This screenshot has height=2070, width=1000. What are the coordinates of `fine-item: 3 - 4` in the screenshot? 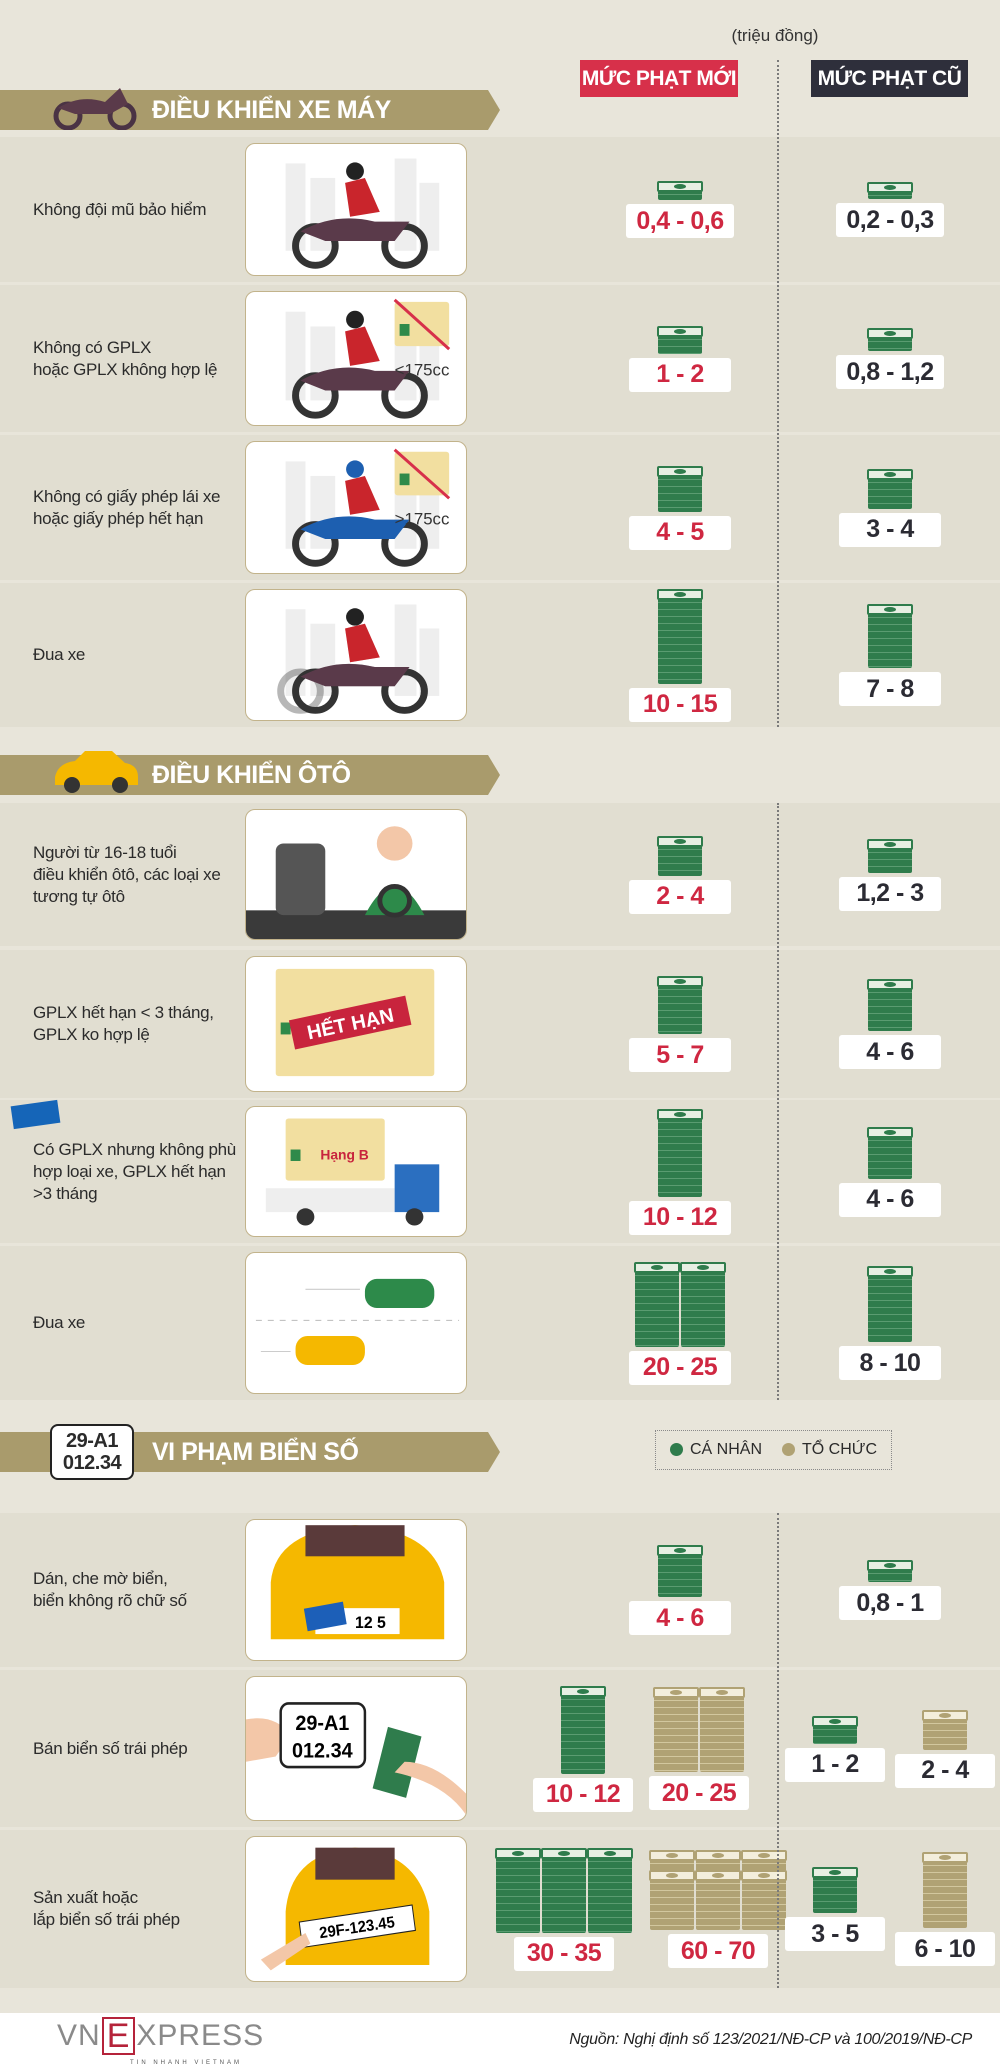 It's located at (890, 507).